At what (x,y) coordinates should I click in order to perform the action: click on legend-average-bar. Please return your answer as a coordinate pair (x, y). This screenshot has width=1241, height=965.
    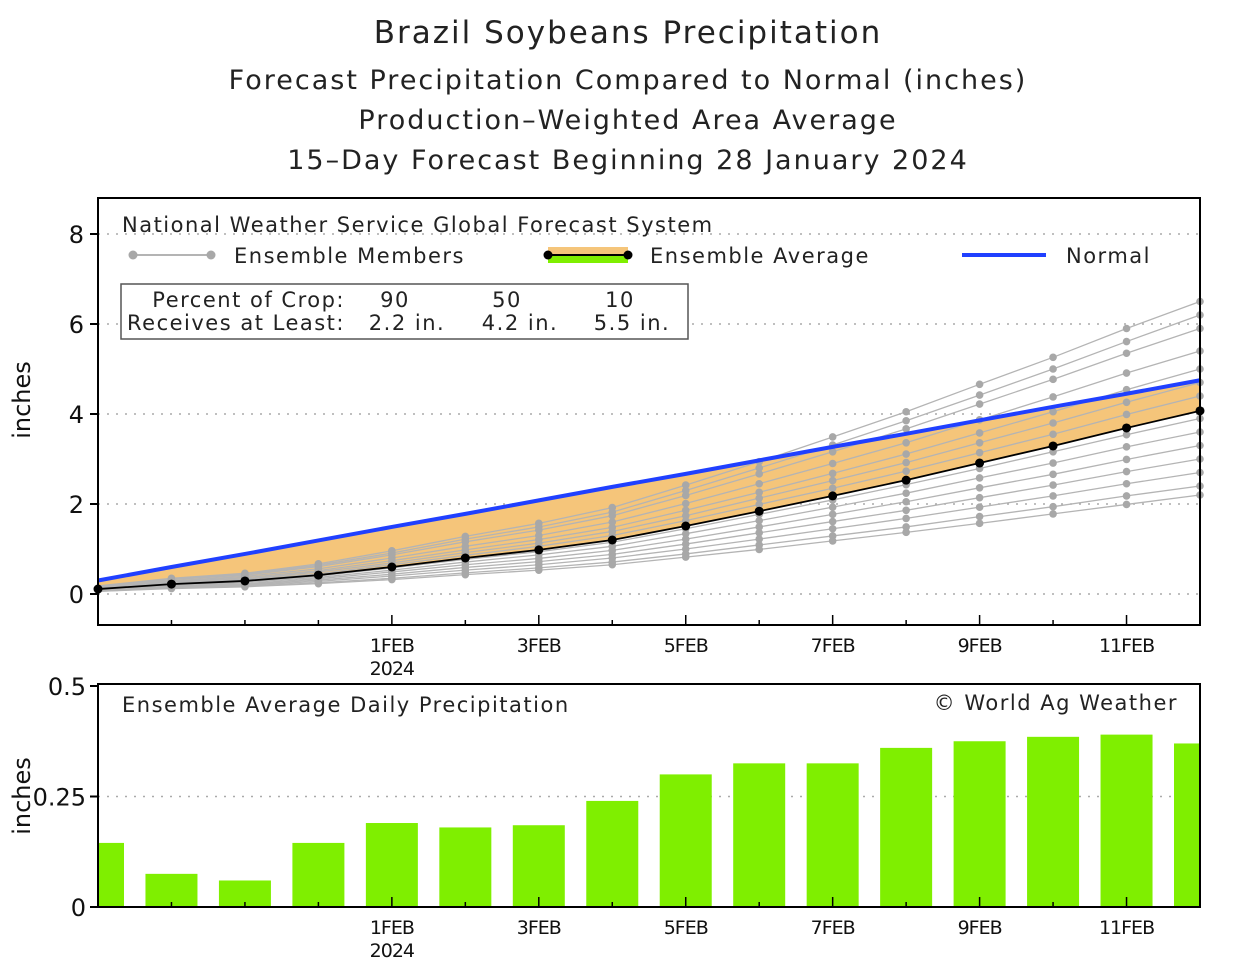
    Looking at the image, I should click on (588, 259).